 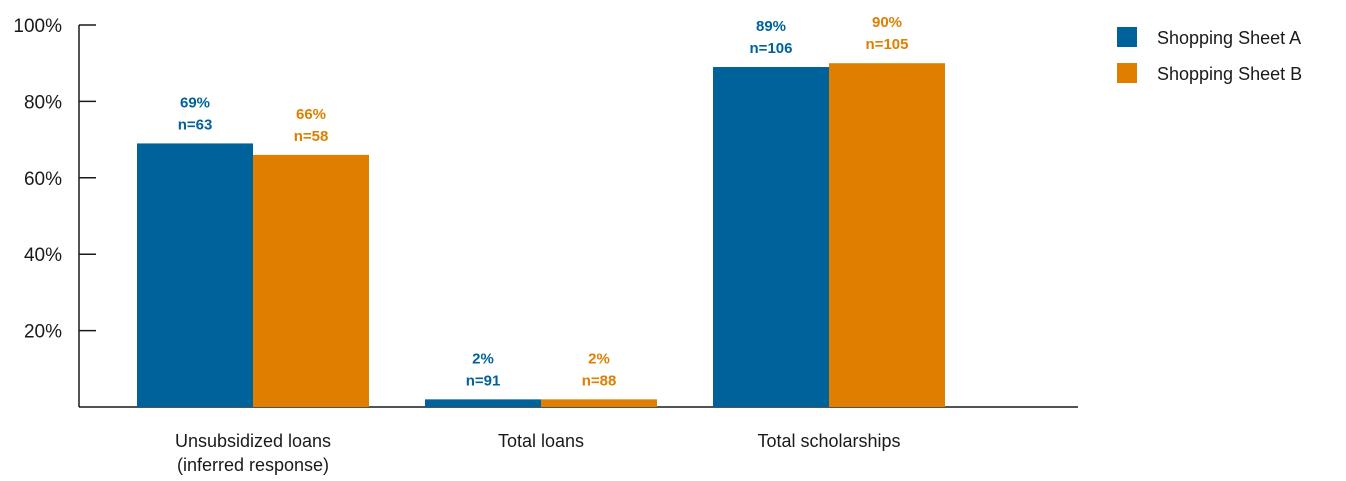 I want to click on category-label: Total loans, so click(x=541, y=441).